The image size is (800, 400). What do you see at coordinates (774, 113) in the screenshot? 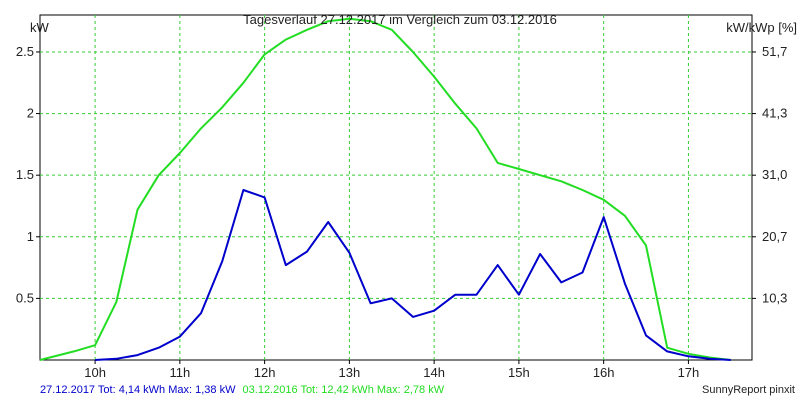
I see `y-tick-label-right: 41,3` at bounding box center [774, 113].